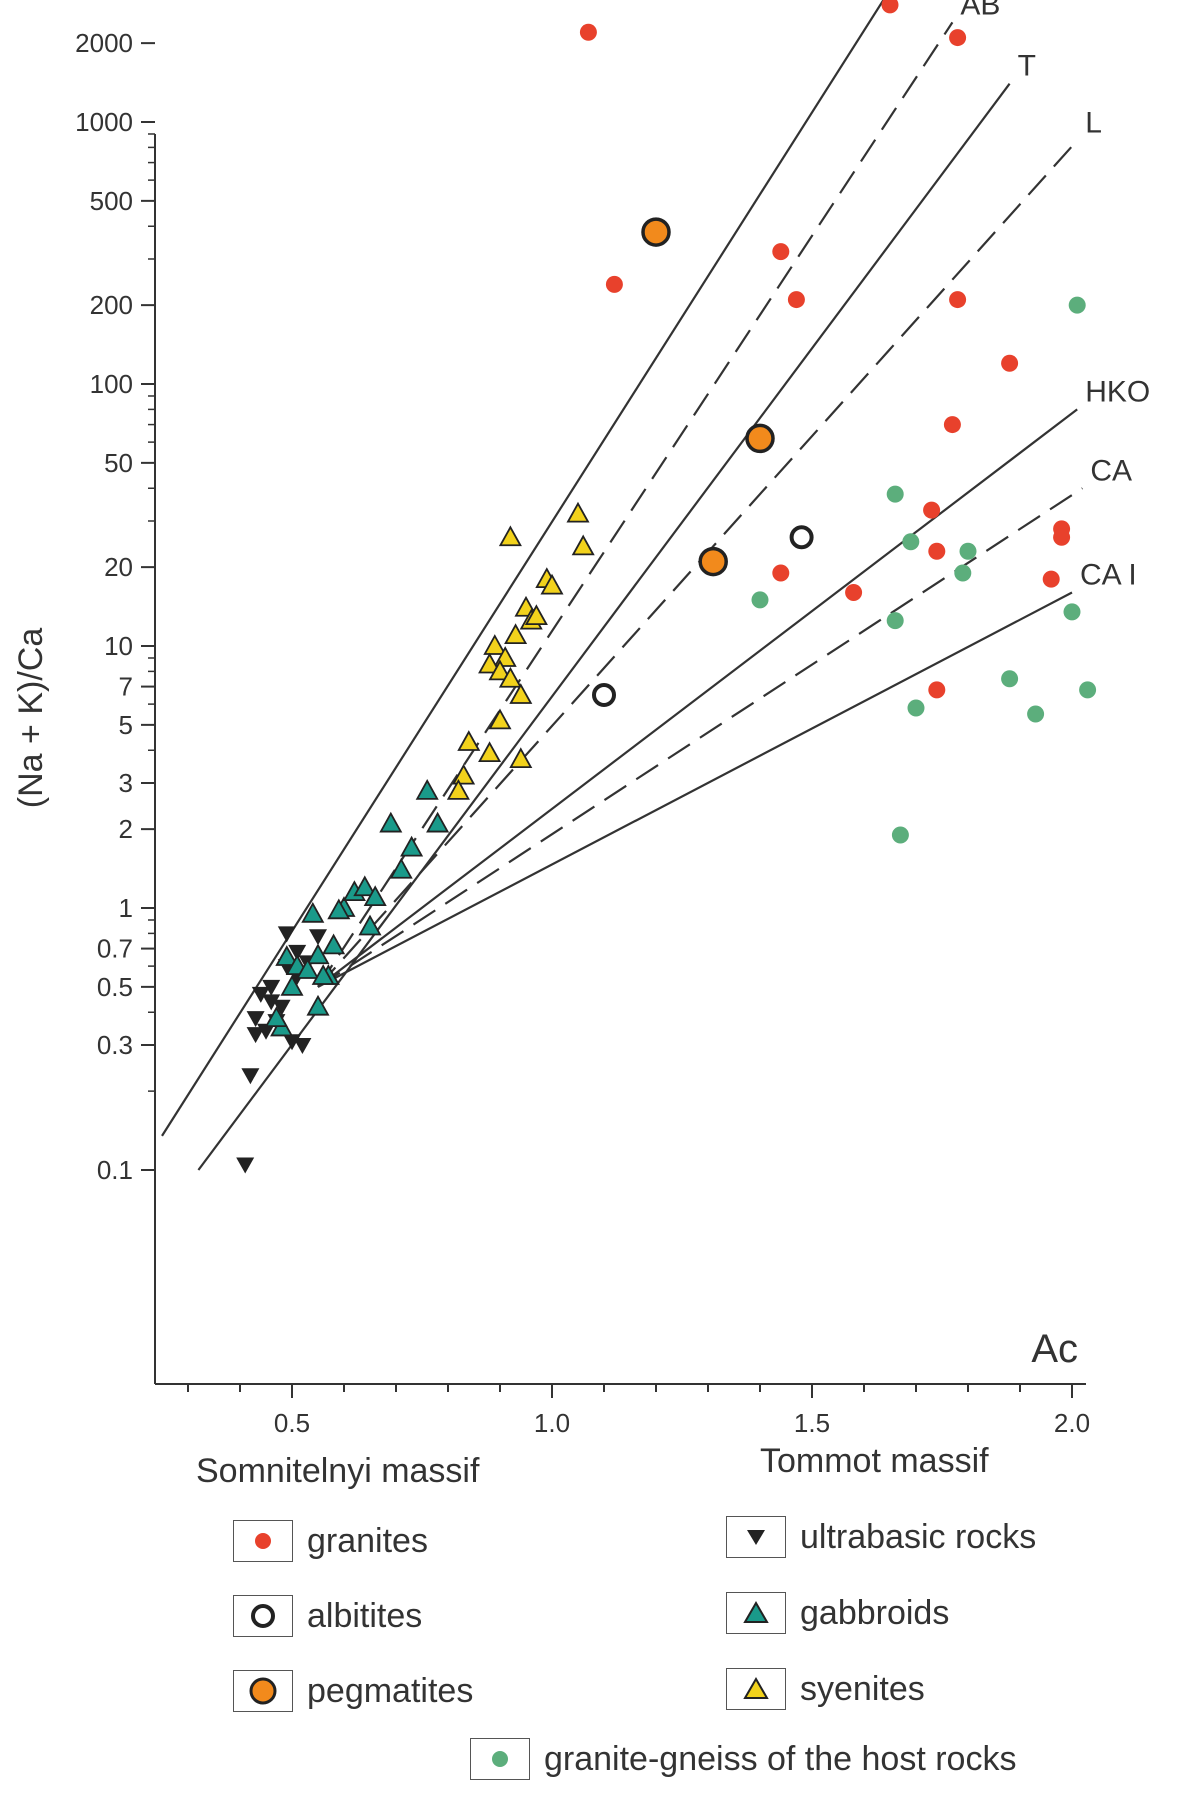 The height and width of the screenshot is (1803, 1186). What do you see at coordinates (115, 949) in the screenshot?
I see `y-tick-label: 0.7` at bounding box center [115, 949].